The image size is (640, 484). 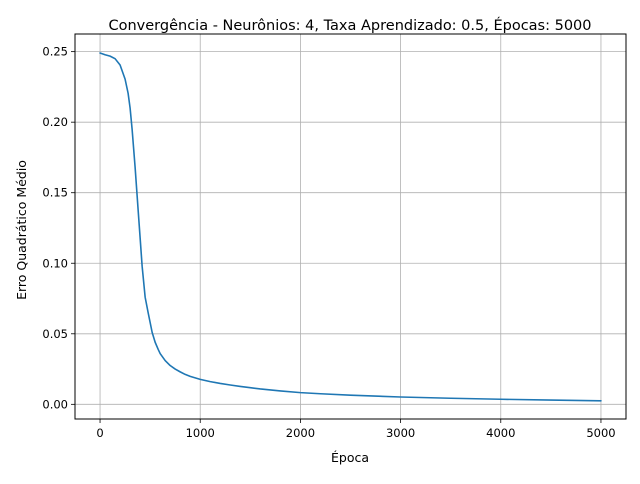 What do you see at coordinates (500, 433) in the screenshot?
I see `x-tick-label: 4000` at bounding box center [500, 433].